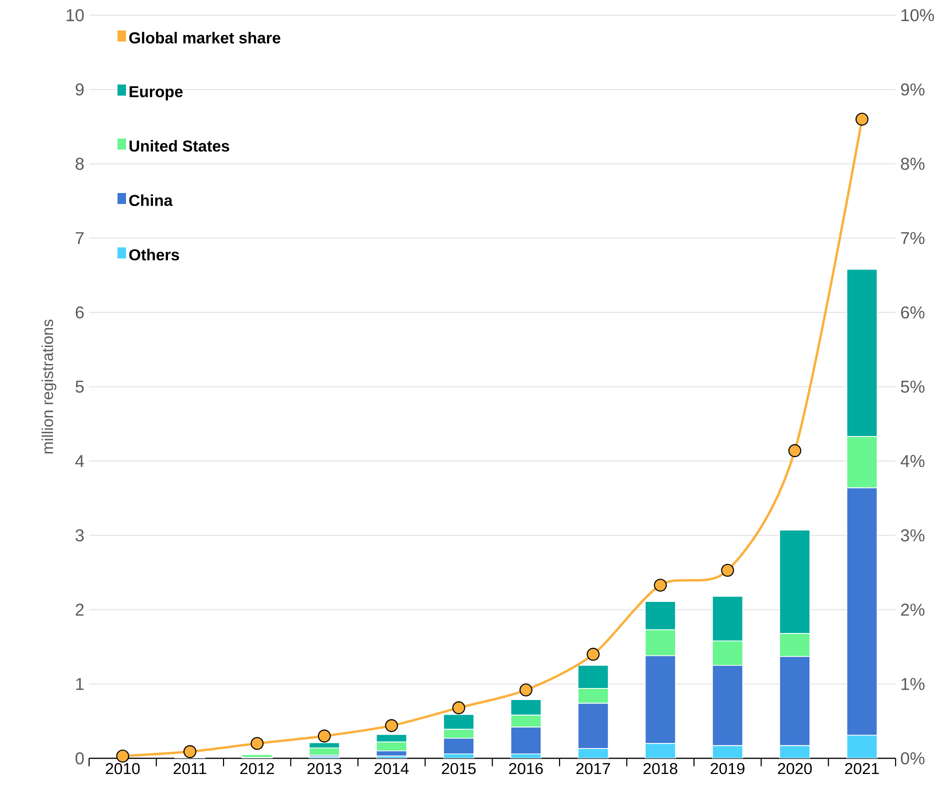 The height and width of the screenshot is (796, 939). I want to click on x-tick-label: 2015, so click(459, 768).